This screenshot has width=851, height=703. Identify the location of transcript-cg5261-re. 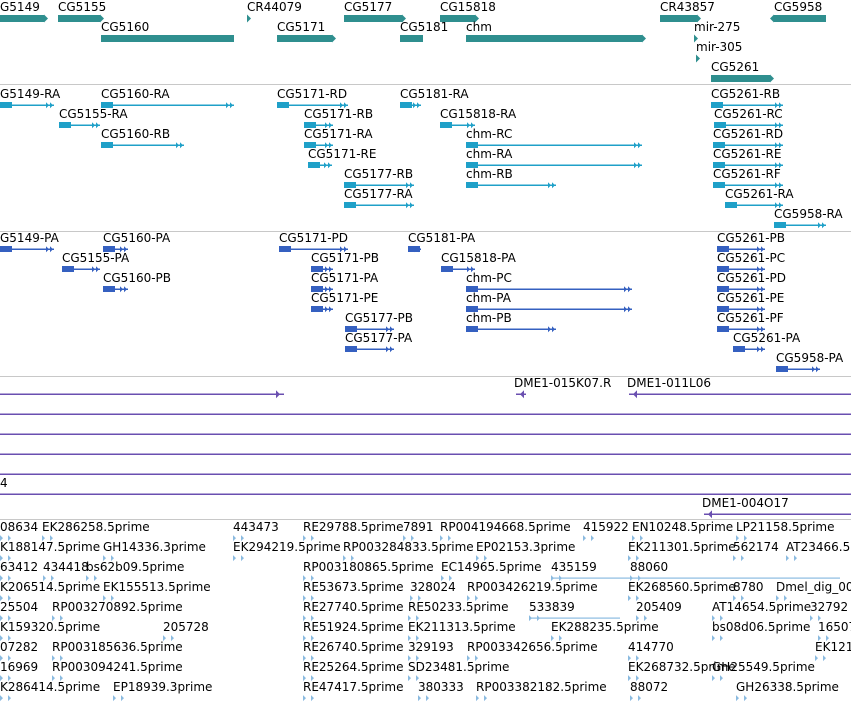
(748, 165).